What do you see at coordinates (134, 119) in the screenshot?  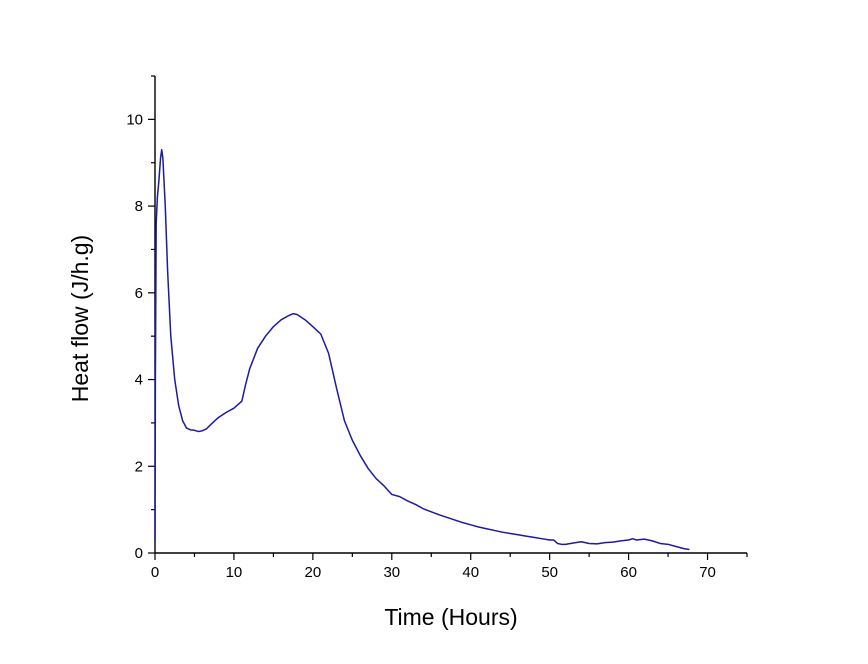 I see `y-tick-label-10: 10` at bounding box center [134, 119].